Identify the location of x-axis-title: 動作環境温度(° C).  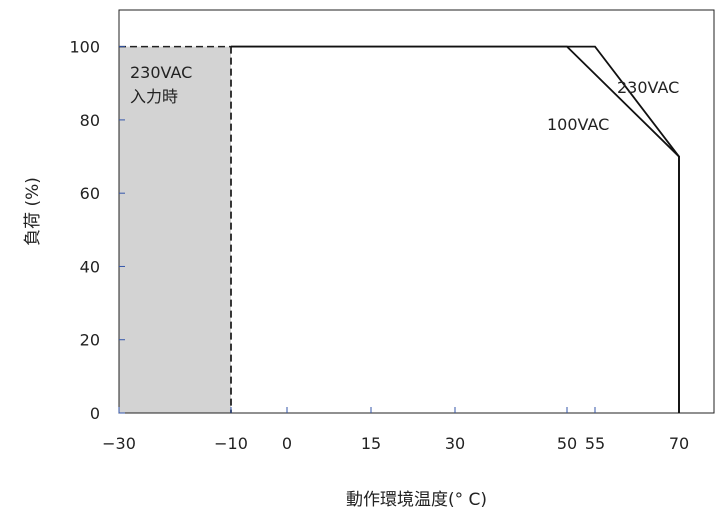
(416, 500).